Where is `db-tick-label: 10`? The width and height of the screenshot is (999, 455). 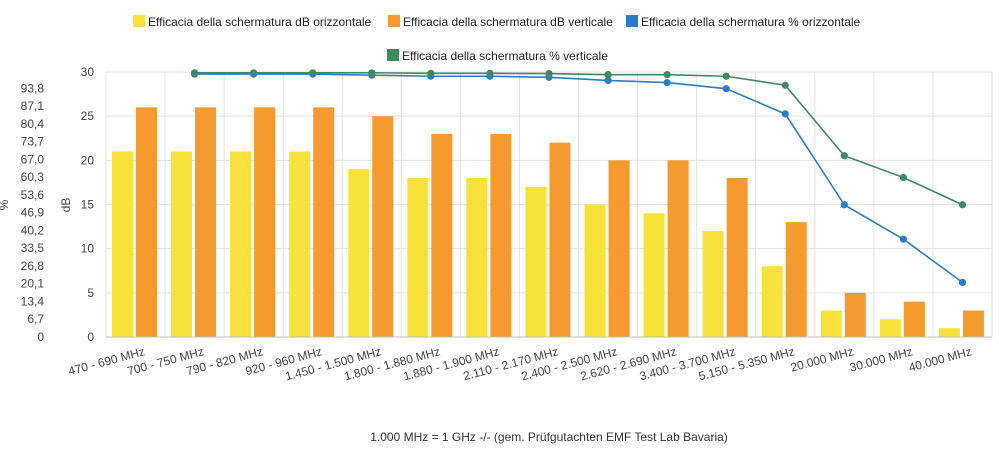
db-tick-label: 10 is located at coordinates (88, 249).